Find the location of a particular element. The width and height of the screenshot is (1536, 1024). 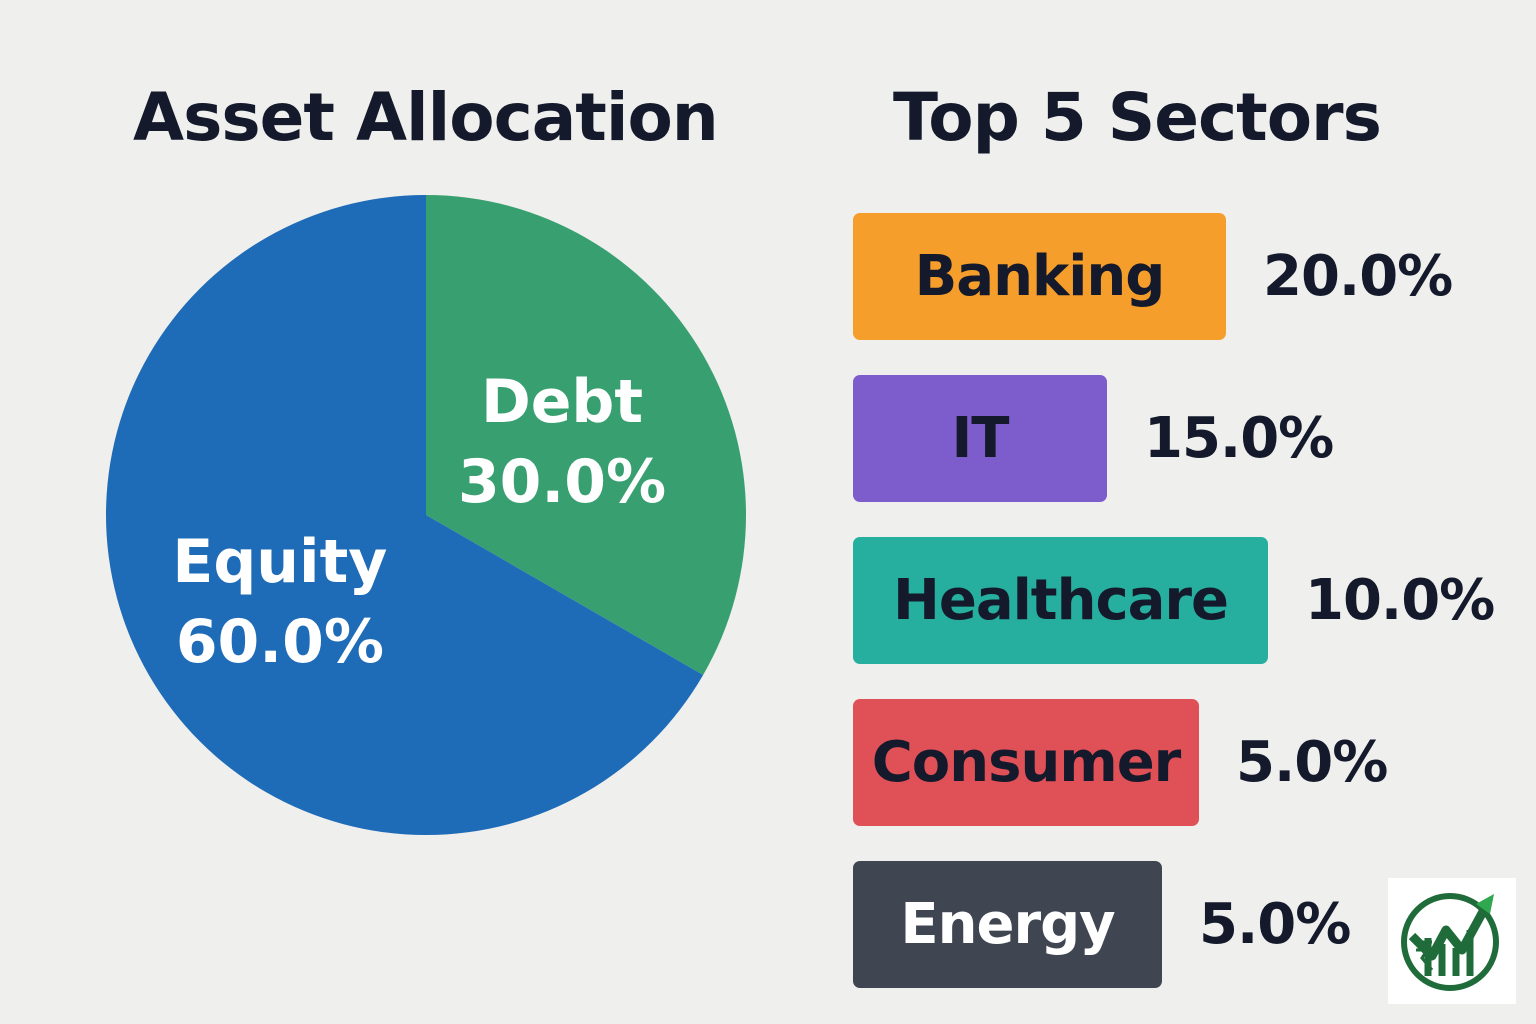

bar-consumer: Consumer is located at coordinates (1026, 762).